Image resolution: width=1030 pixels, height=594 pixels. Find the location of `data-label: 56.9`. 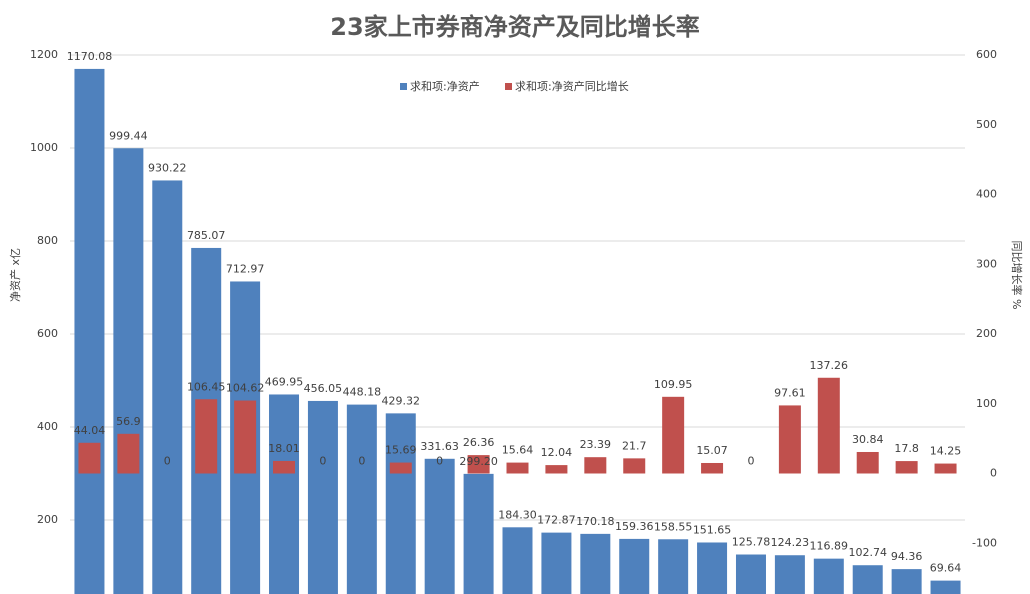

data-label: 56.9 is located at coordinates (128, 421).